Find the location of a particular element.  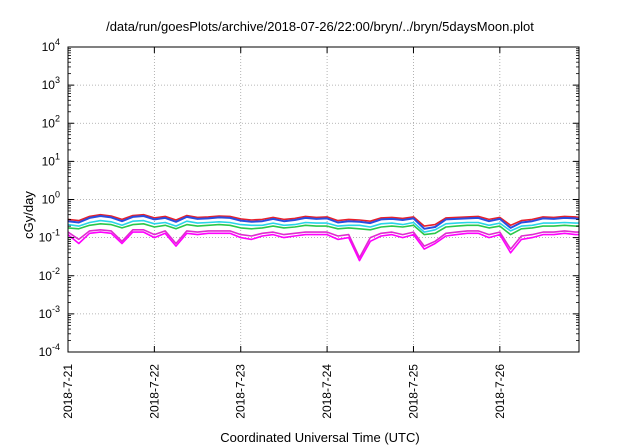

y-tick-exponent: 2 is located at coordinates (57, 118).